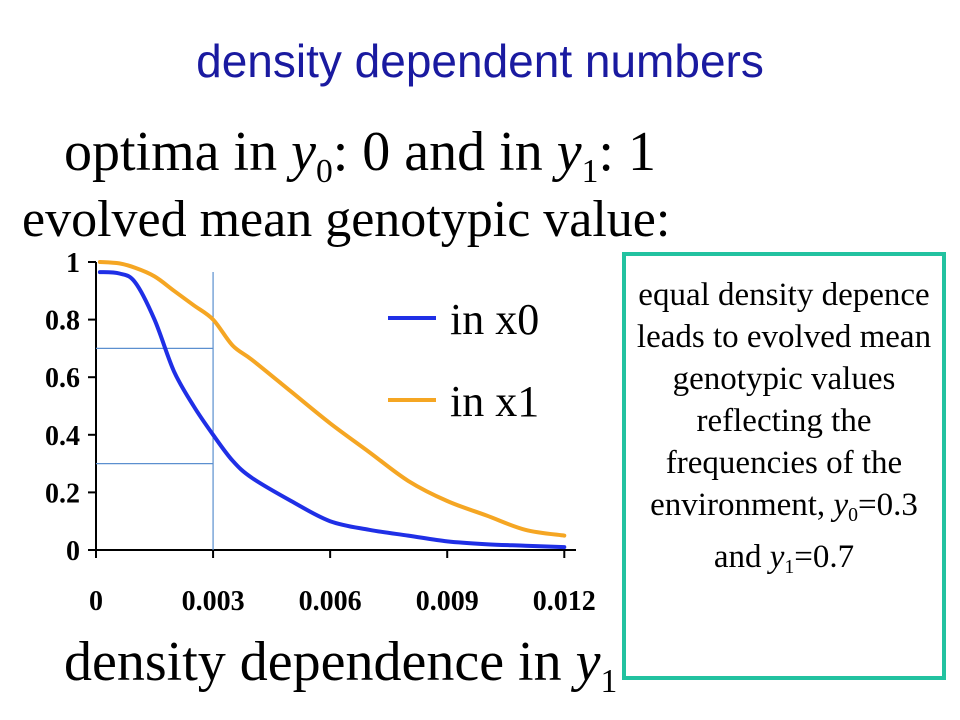 The height and width of the screenshot is (720, 960). I want to click on x-tick-label: 0.009, so click(447, 601).